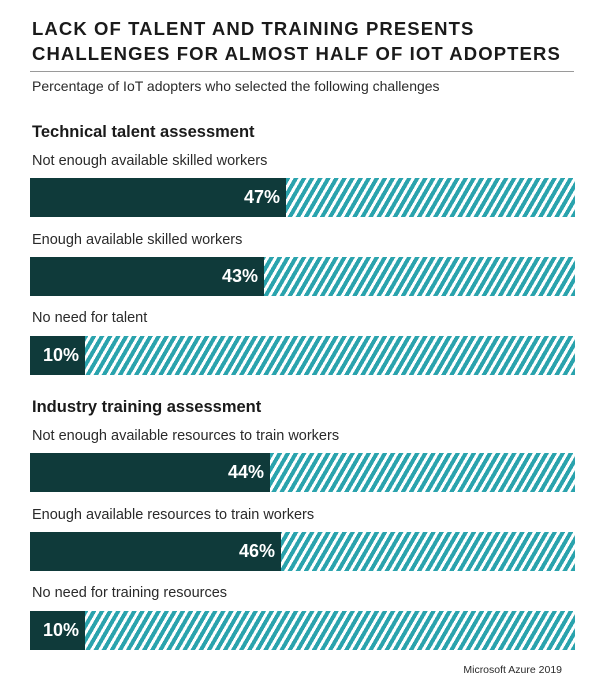 Image resolution: width=590 pixels, height=680 pixels. Describe the element at coordinates (302, 472) in the screenshot. I see `bar-track: 44%` at that location.